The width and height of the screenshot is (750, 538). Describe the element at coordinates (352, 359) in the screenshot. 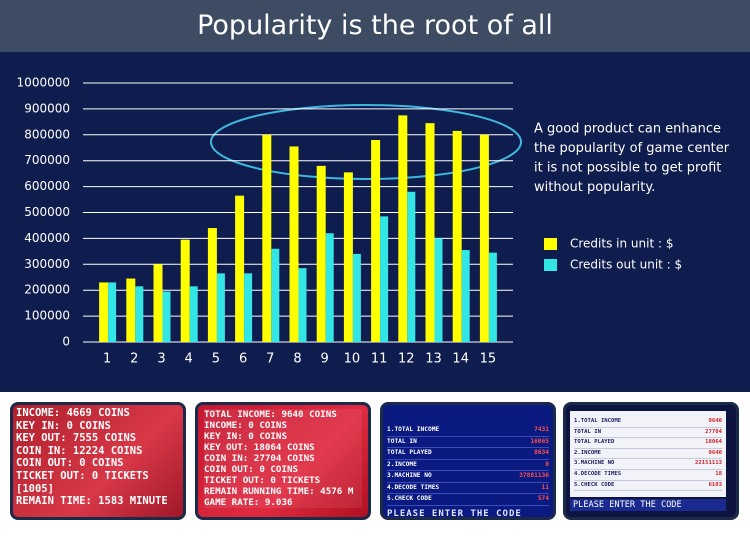

I see `x-tick-label: 10` at that location.